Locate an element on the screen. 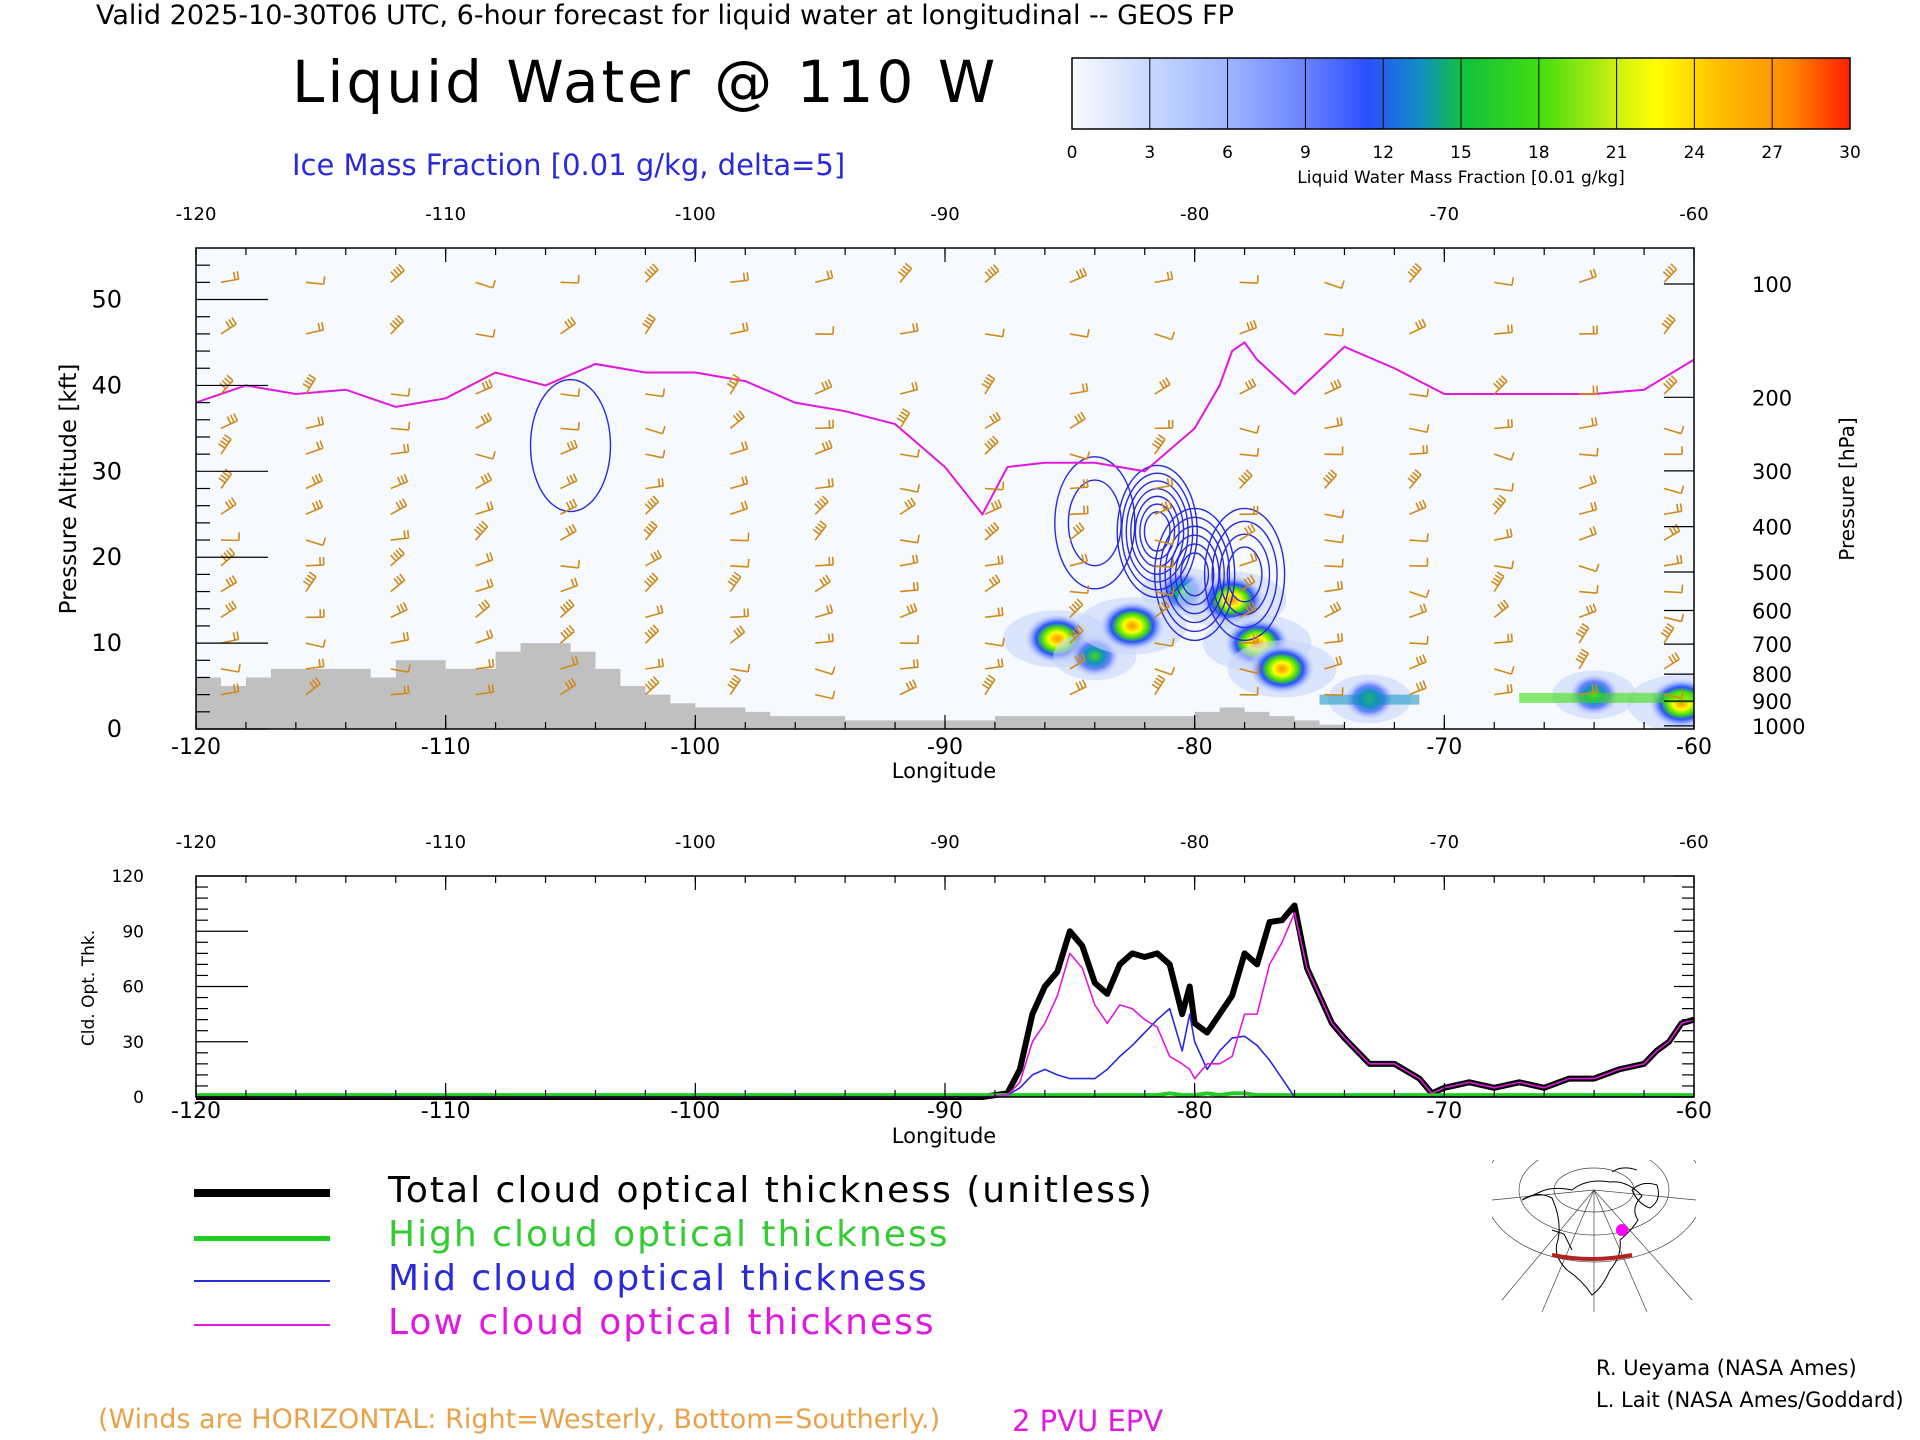 Image resolution: width=1920 pixels, height=1440 pixels. credit-line-2: L. Lait (NASA Ames/Goddard) is located at coordinates (1750, 1400).